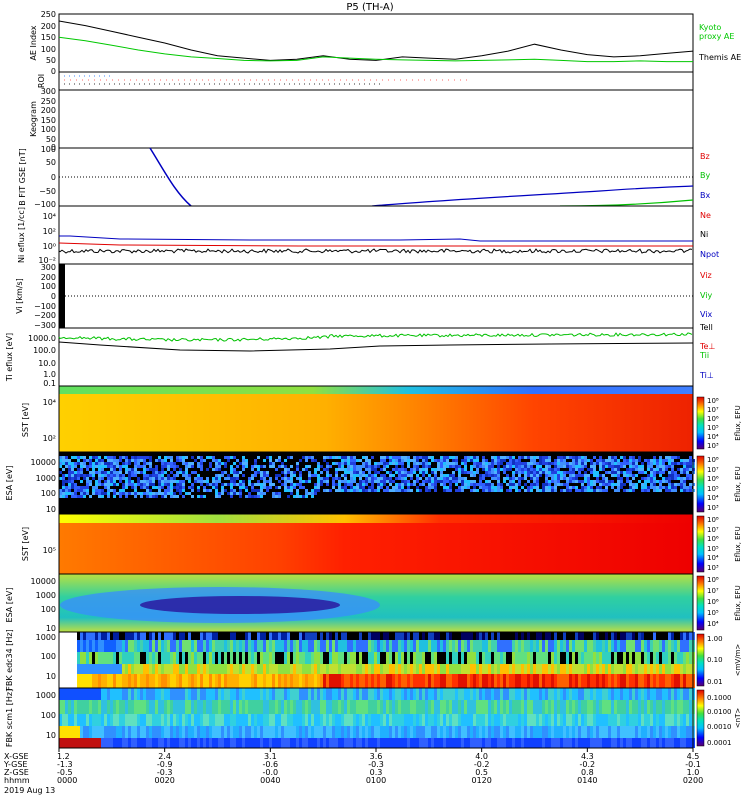 This screenshot has height=800, width=750. I want to click on x-axis-tick-label: 1.2, so click(63, 756).